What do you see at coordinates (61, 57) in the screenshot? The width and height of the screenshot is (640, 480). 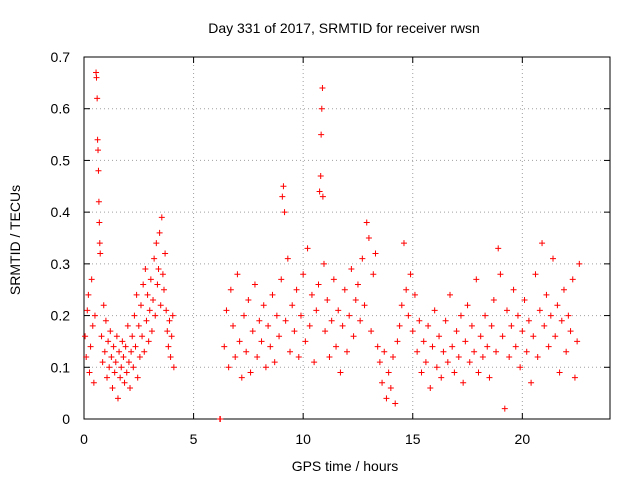 I see `y-tick-label: 0.7` at bounding box center [61, 57].